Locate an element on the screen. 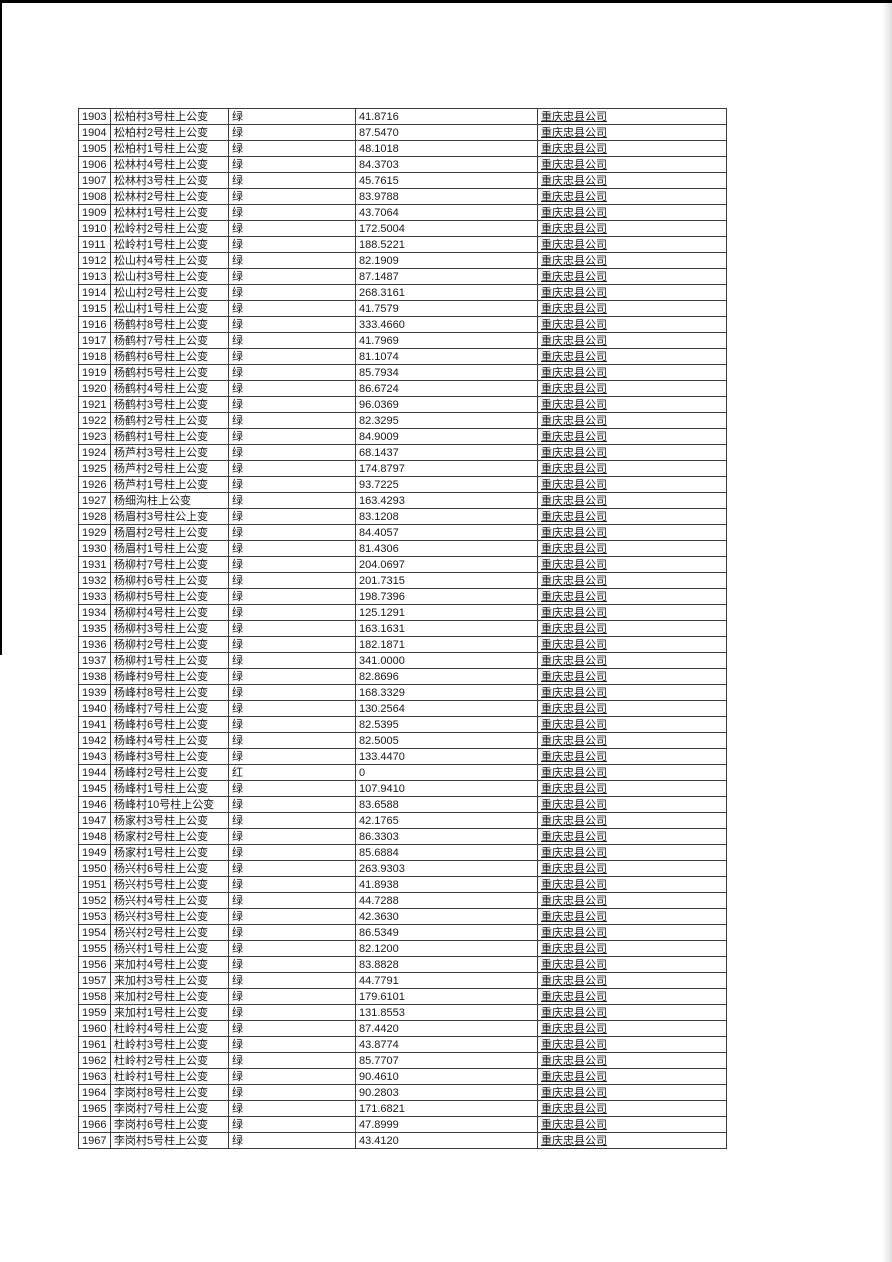 This screenshot has height=1262, width=892. table-row: 1905 松柏村1号柱上公变 绿 48.1018 重庆忠县公司 is located at coordinates (402, 148).